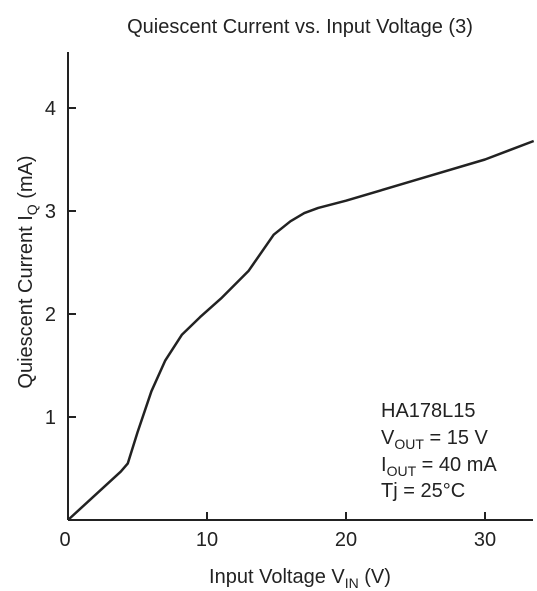  I want to click on chart-title: Quiescent Current vs. Input Voltage (3), so click(300, 27).